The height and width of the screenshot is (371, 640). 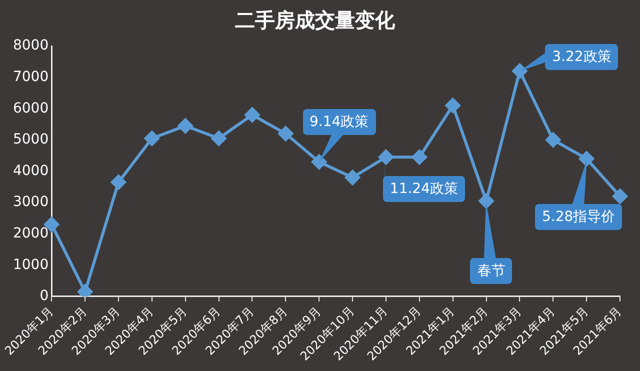 What do you see at coordinates (30, 264) in the screenshot?
I see `y-tick-label: 1000` at bounding box center [30, 264].